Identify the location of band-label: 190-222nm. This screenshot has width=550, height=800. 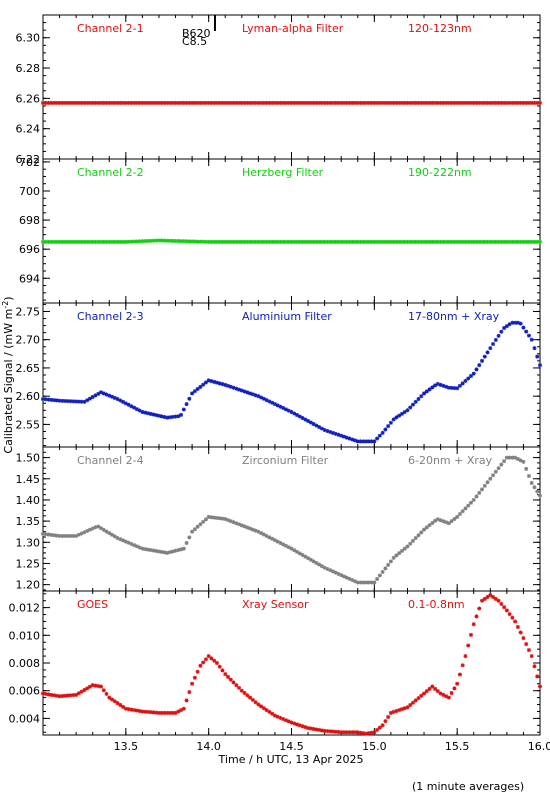
(440, 172).